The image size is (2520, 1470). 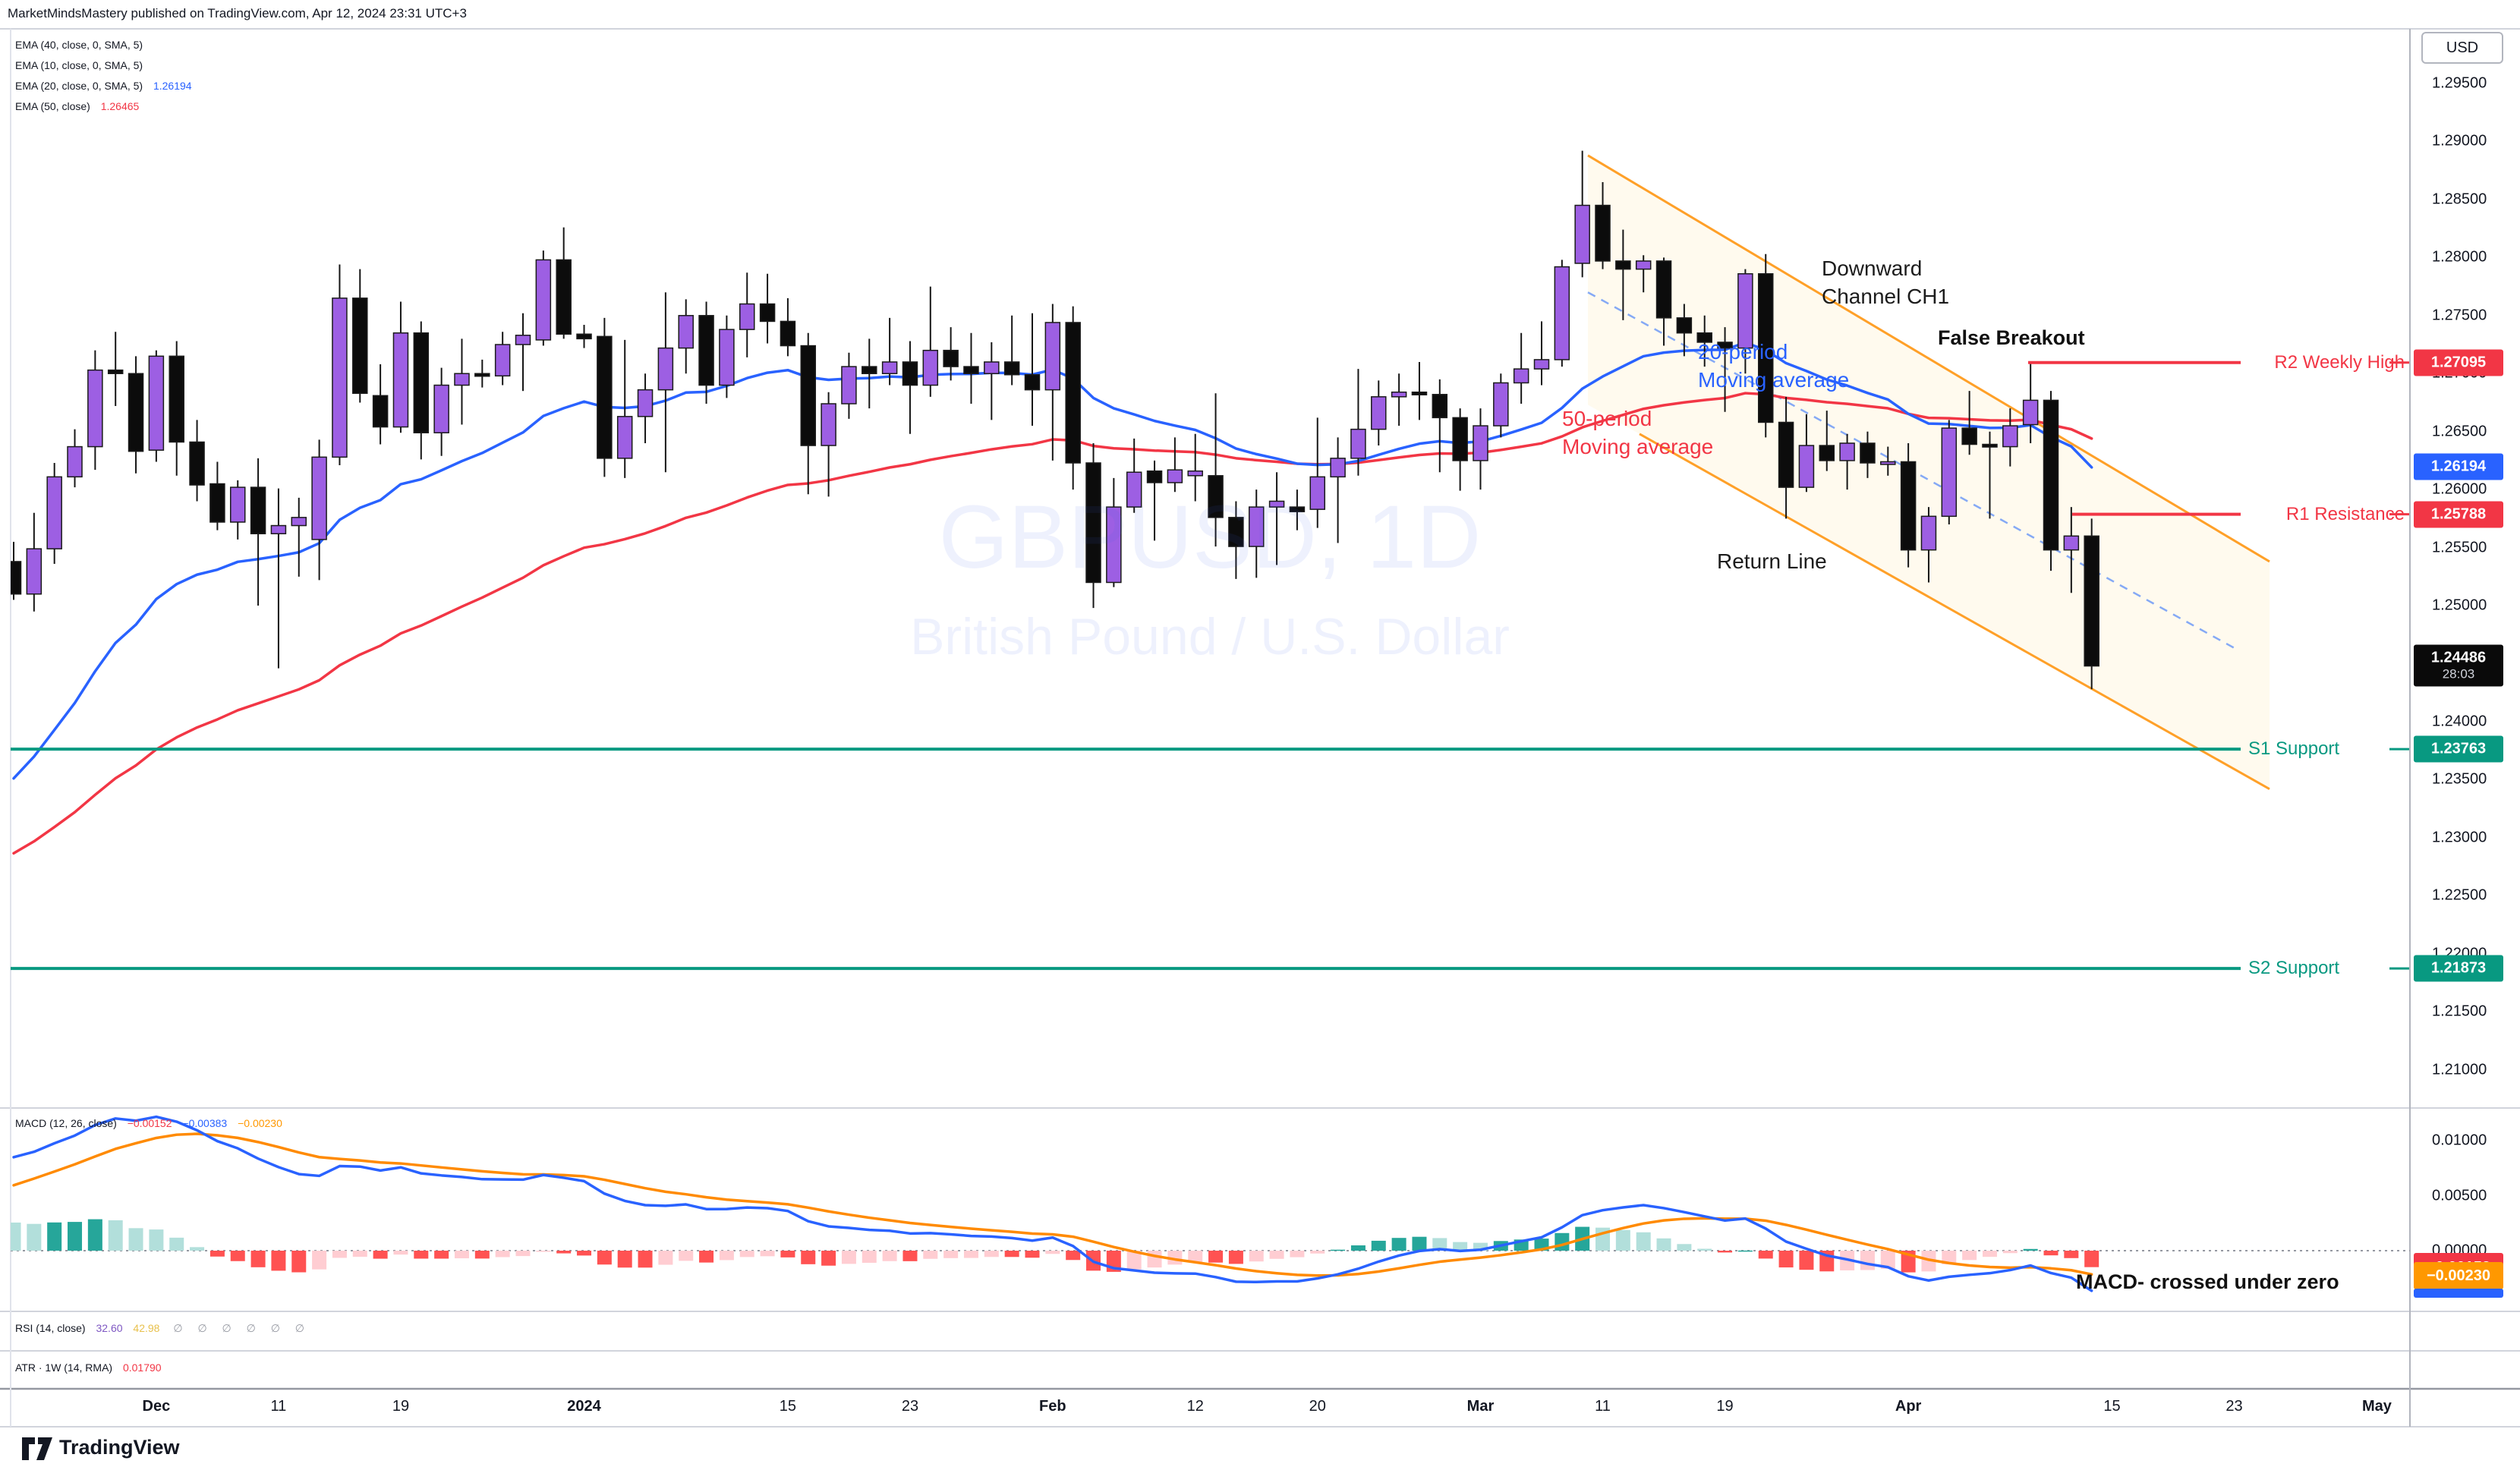 What do you see at coordinates (2459, 838) in the screenshot?
I see `price-tick-label: 1.23000` at bounding box center [2459, 838].